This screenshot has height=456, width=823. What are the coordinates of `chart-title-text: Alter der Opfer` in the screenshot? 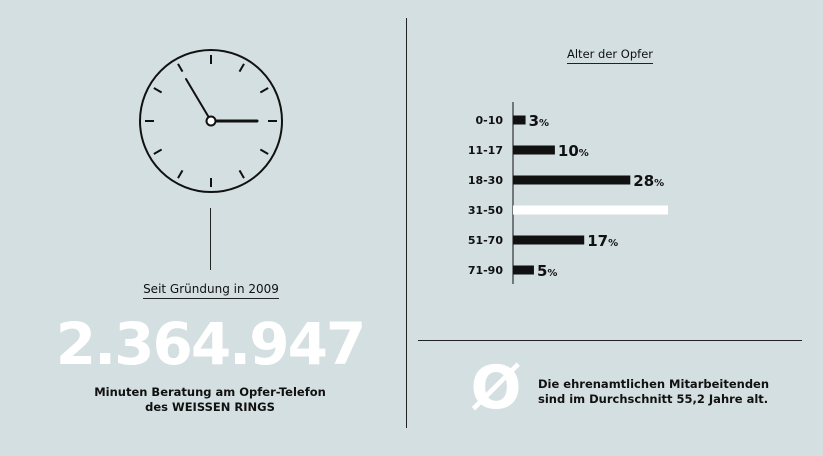 It's located at (610, 55).